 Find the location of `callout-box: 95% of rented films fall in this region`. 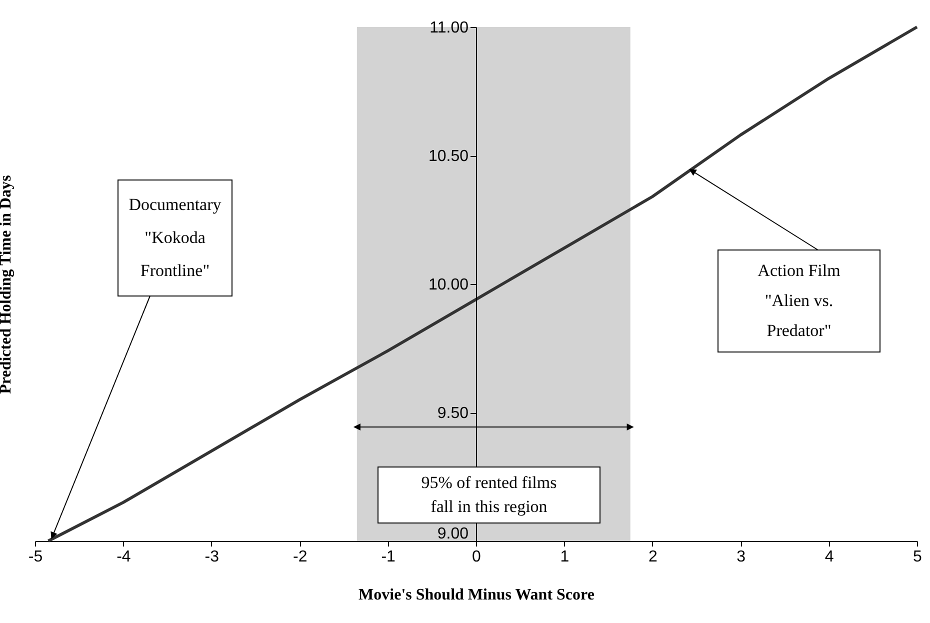

callout-box: 95% of rented films fall in this region is located at coordinates (489, 495).